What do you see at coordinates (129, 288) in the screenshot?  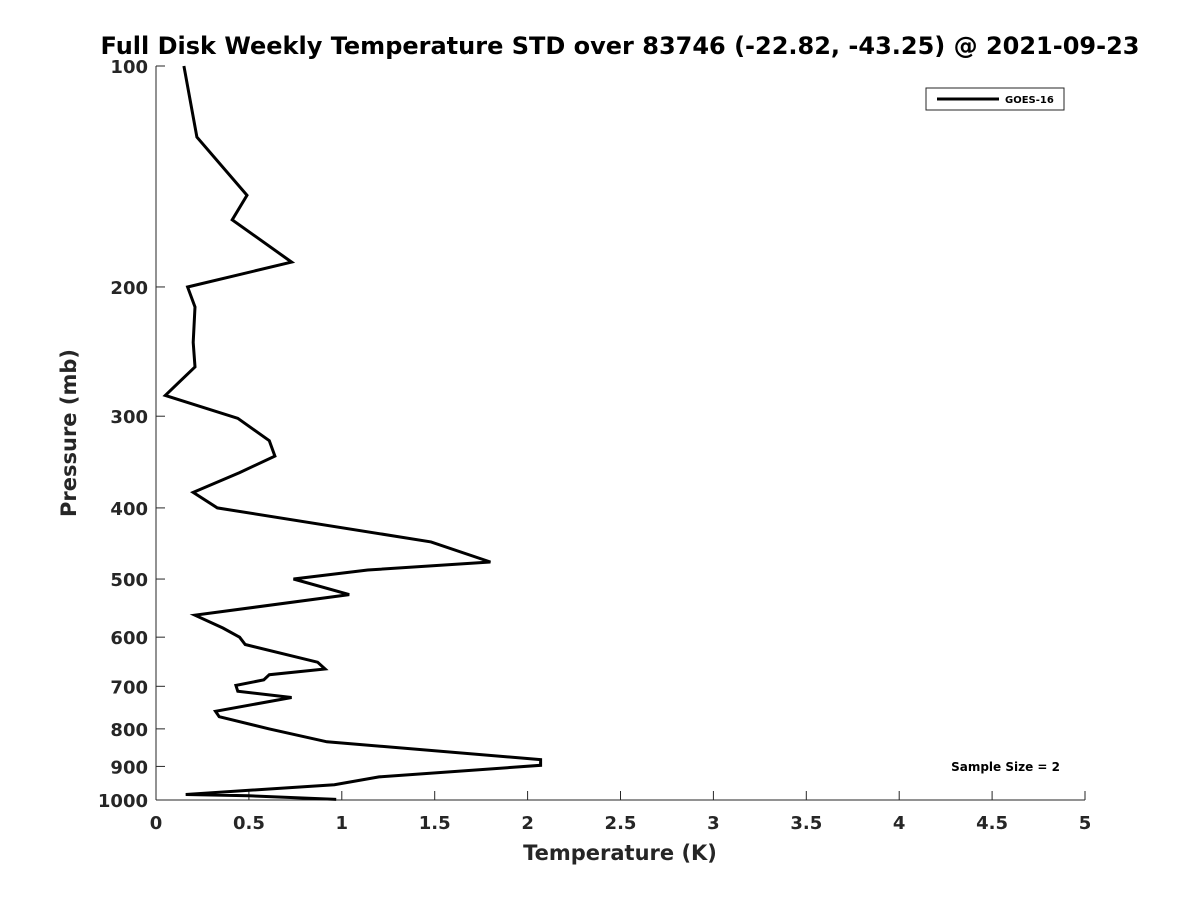 I see `y-tick-label: 200` at bounding box center [129, 288].